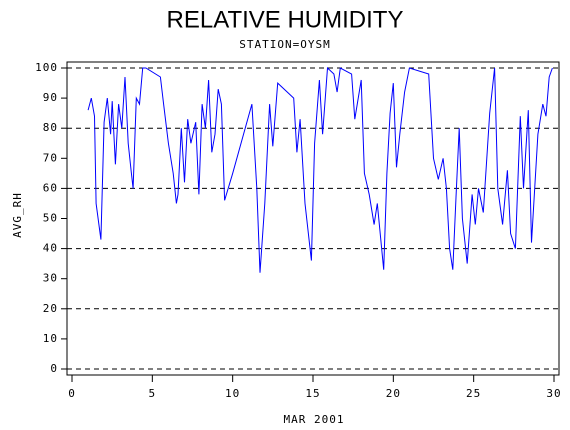 This screenshot has height=430, width=570. Describe the element at coordinates (473, 393) in the screenshot. I see `x-tick-label: 25` at that location.